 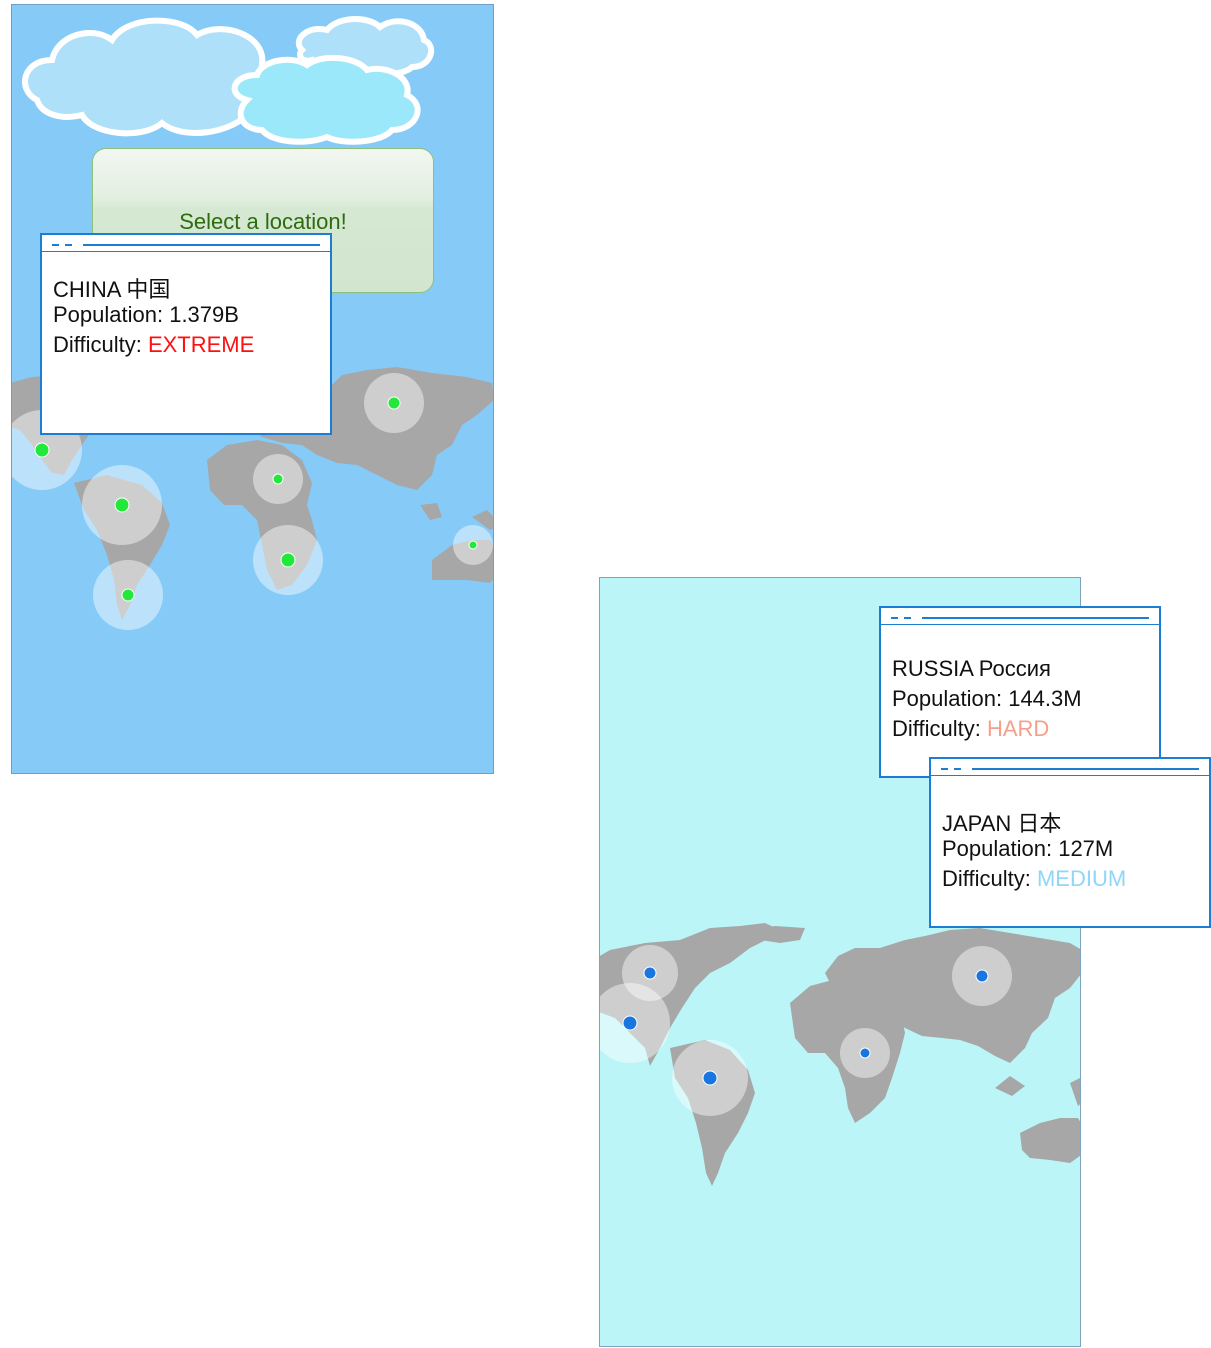 What do you see at coordinates (635, 1023) in the screenshot?
I see `location-marker-usa` at bounding box center [635, 1023].